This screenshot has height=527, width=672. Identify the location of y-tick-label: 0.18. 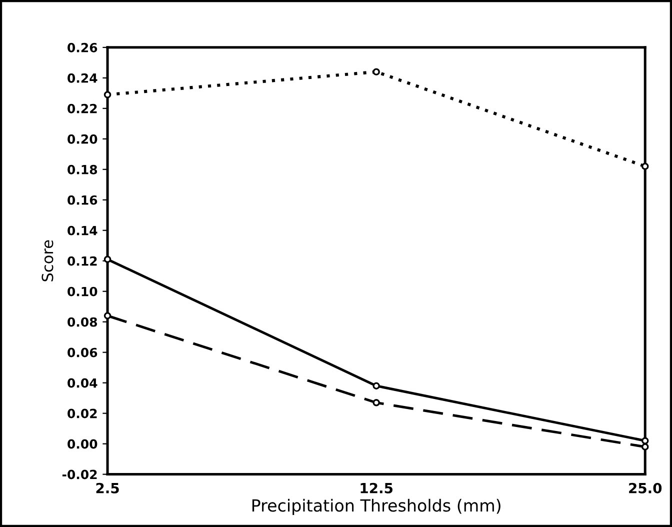
(83, 169).